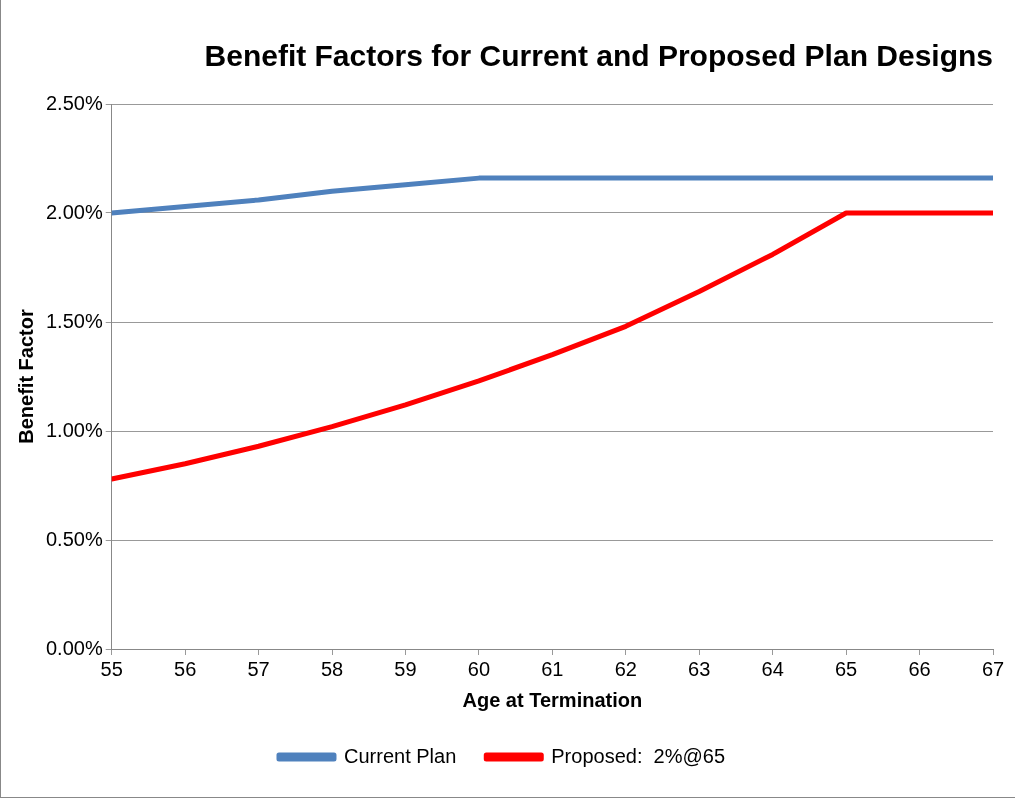 The height and width of the screenshot is (799, 1016). What do you see at coordinates (74, 429) in the screenshot?
I see `y-tick-label: 1.00%` at bounding box center [74, 429].